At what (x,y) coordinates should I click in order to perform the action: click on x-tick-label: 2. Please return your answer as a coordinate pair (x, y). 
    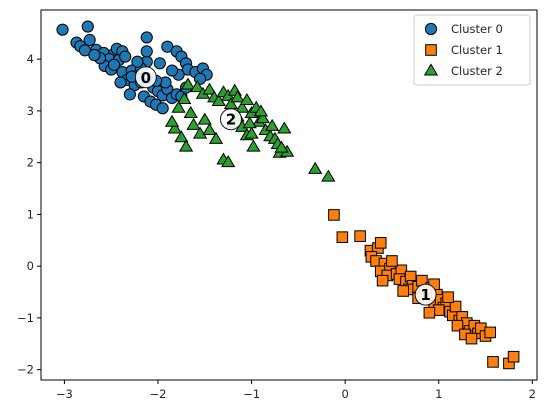
    Looking at the image, I should click on (532, 394).